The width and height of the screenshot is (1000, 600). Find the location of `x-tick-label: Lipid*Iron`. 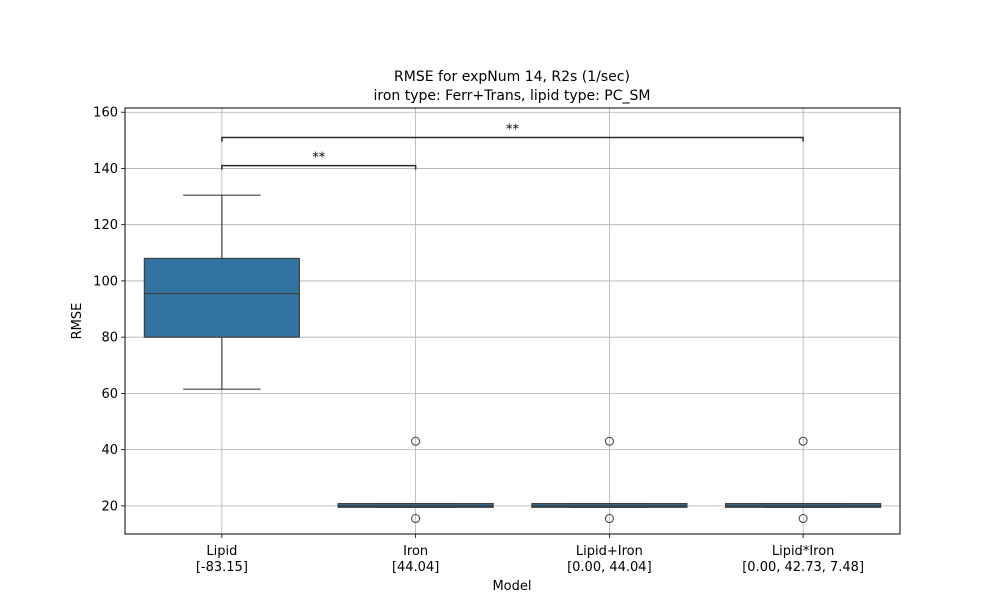

x-tick-label: Lipid*Iron is located at coordinates (803, 551).